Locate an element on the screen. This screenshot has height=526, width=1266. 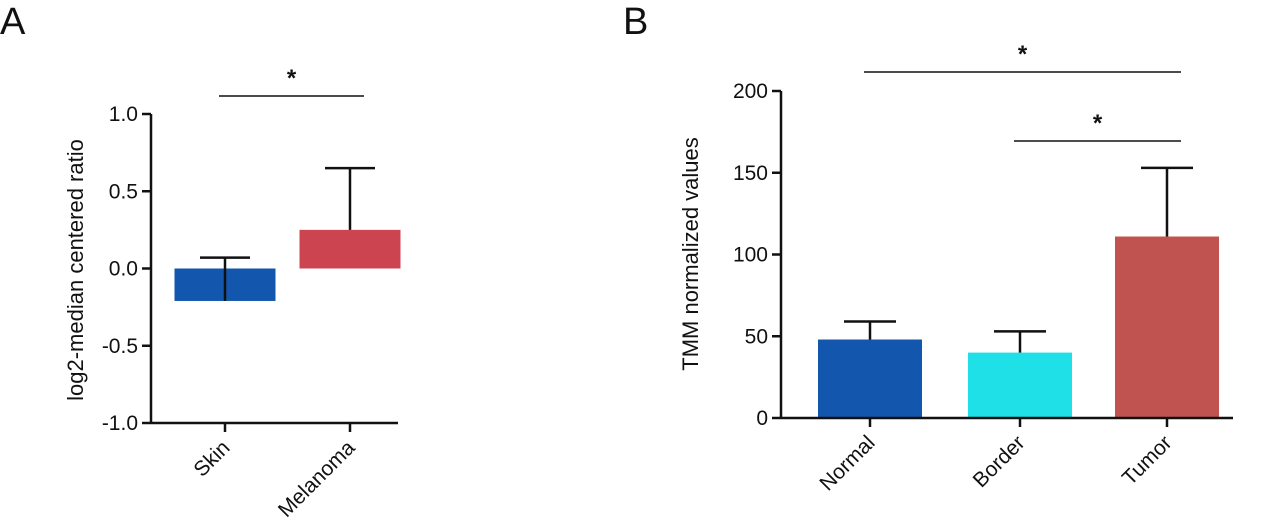
panel-b-y-tick-label: 150 is located at coordinates (750, 173).